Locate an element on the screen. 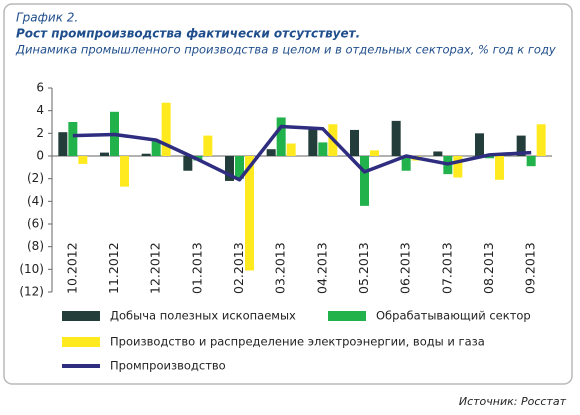 This screenshot has height=415, width=580. x-tick-label: 05.2013 is located at coordinates (363, 268).